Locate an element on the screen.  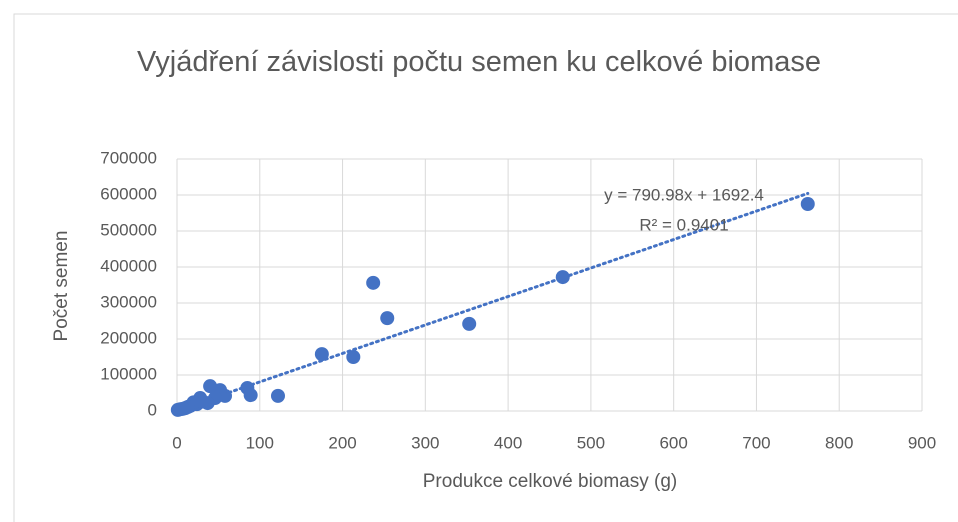
x-tick-label: 0 is located at coordinates (176, 442).